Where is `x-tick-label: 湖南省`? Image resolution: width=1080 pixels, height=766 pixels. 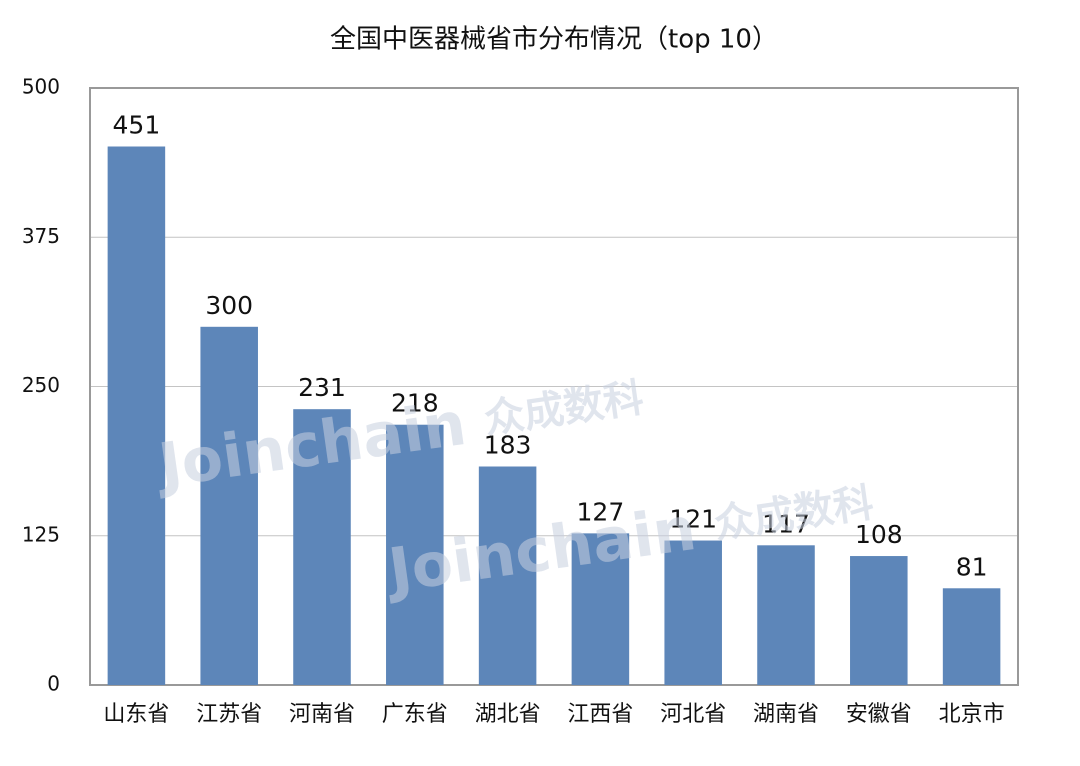 x-tick-label: 湖南省 is located at coordinates (786, 714).